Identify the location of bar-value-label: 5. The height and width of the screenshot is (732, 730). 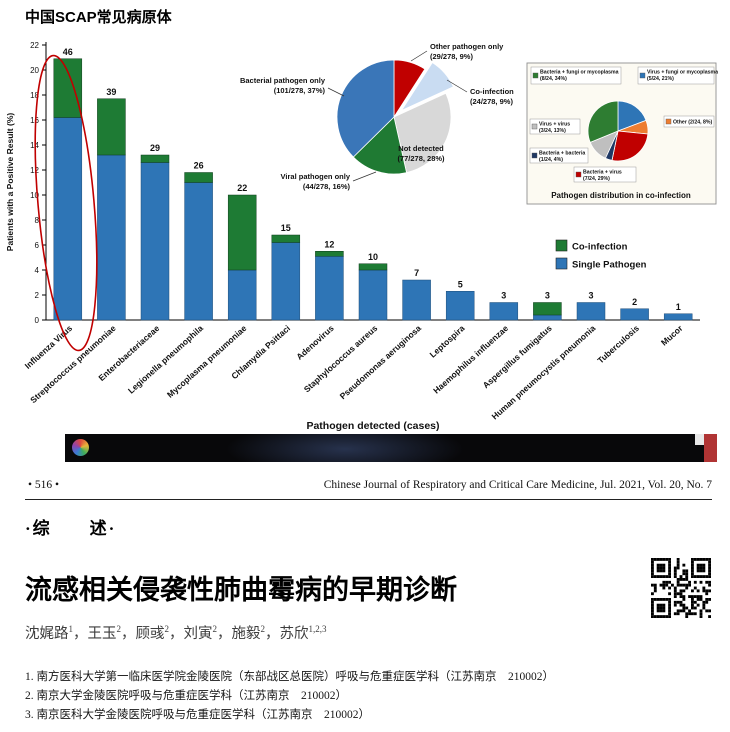
(460, 284).